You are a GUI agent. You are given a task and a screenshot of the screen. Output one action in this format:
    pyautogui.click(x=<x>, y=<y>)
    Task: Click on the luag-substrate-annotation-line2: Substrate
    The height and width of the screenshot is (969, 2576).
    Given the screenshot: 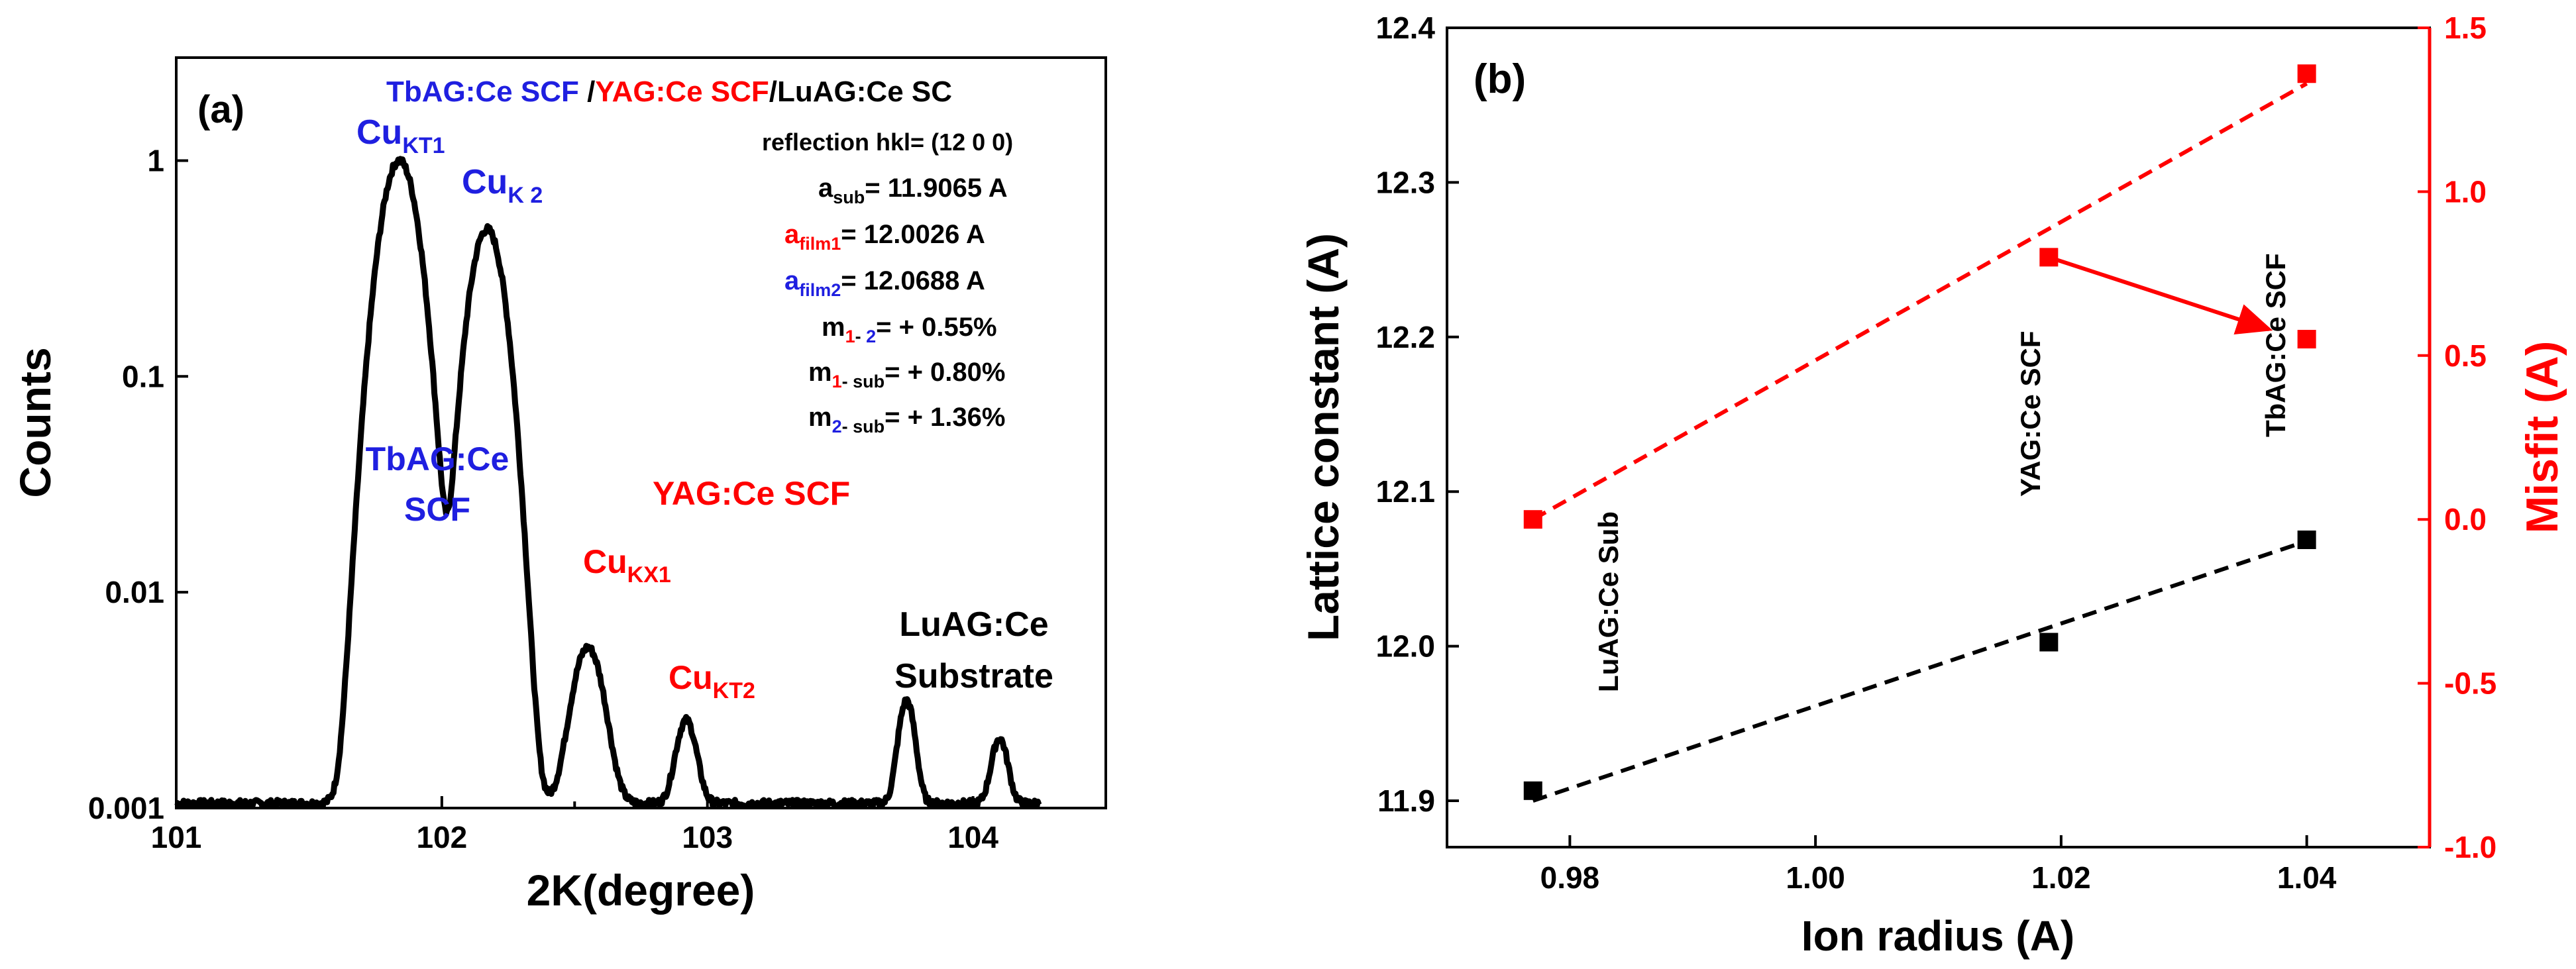 What is the action you would take?
    pyautogui.click(x=973, y=676)
    